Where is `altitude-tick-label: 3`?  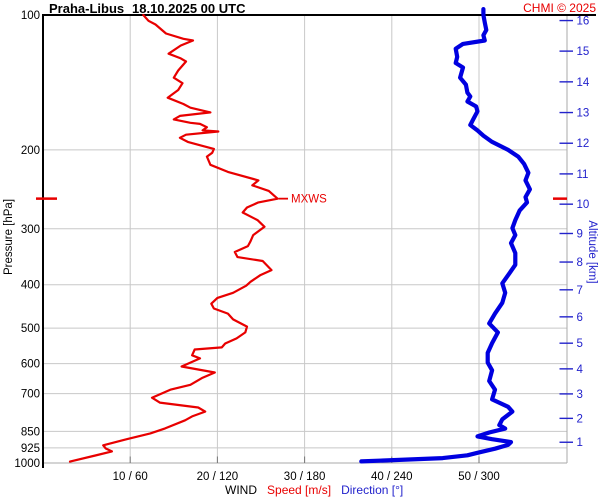
altitude-tick-label: 3 is located at coordinates (580, 395).